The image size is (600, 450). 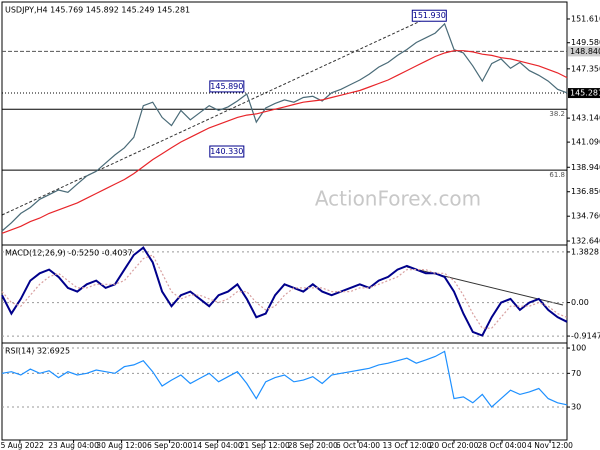 I want to click on x-tick-label: 20 Oct 20:00, so click(x=454, y=445).